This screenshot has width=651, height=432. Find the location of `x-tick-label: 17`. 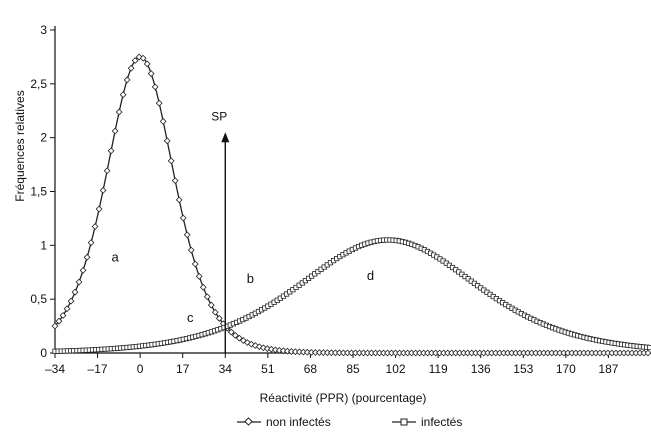

x-tick-label: 17 is located at coordinates (183, 369).